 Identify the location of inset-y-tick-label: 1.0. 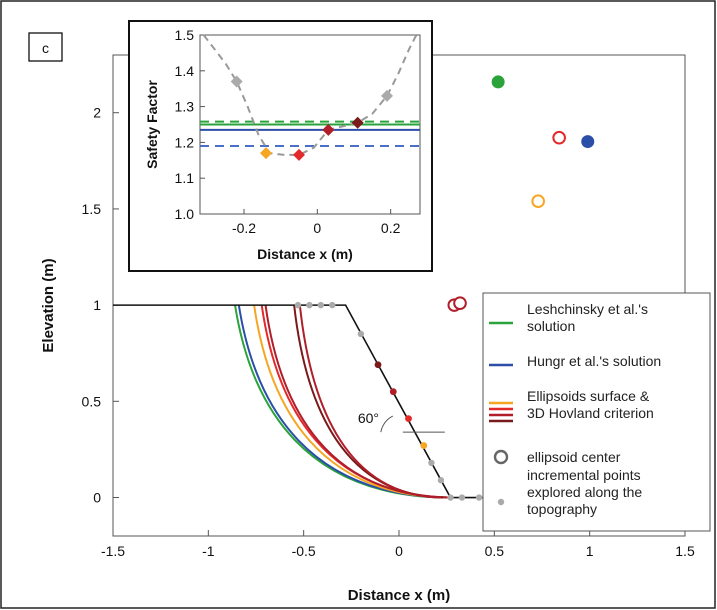
(185, 214).